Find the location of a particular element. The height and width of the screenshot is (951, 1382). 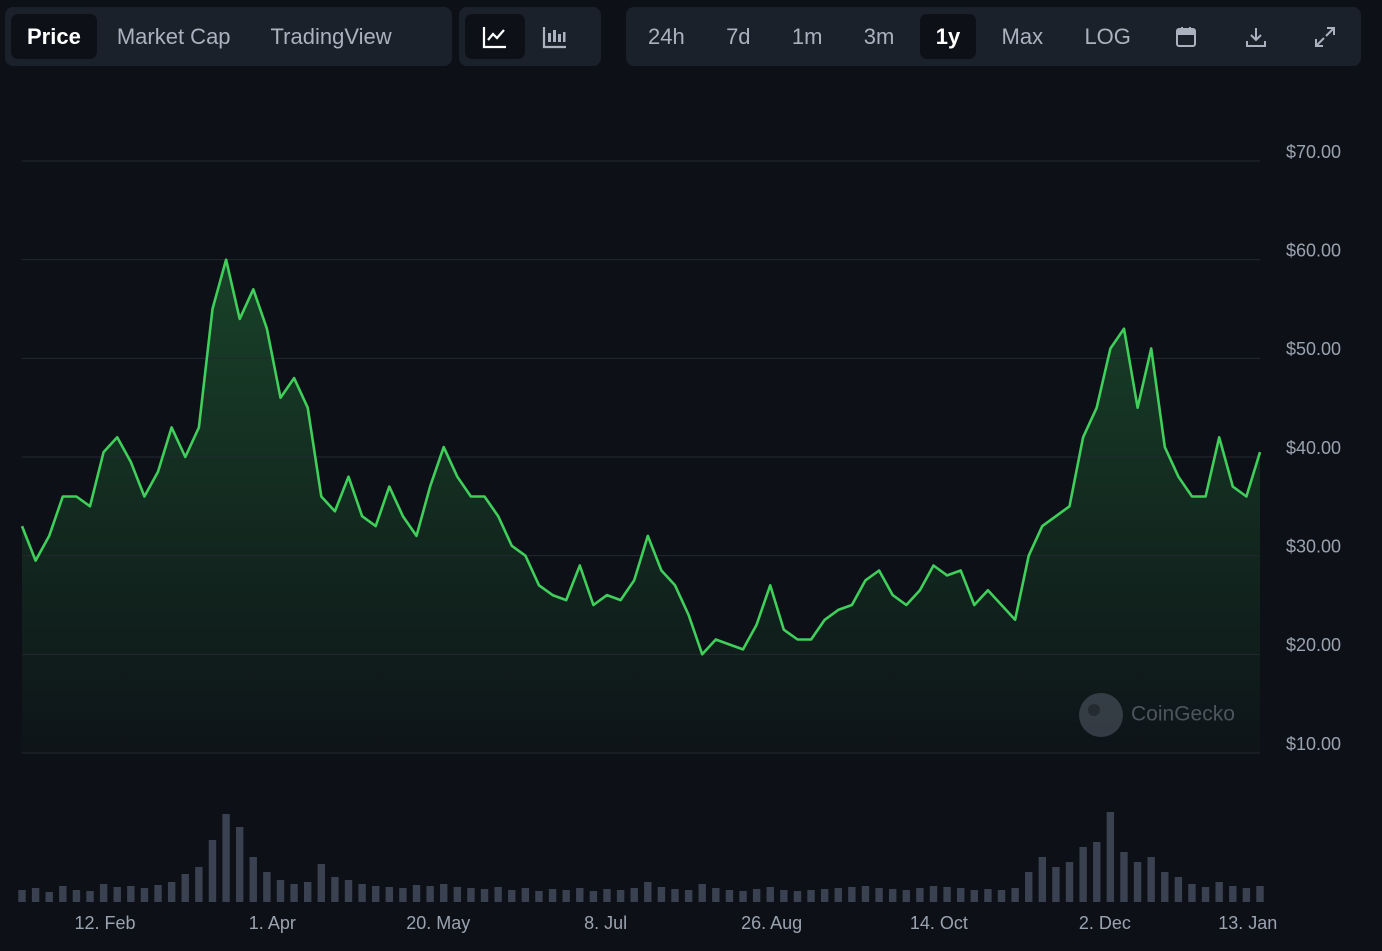

tab: Market Cap is located at coordinates (173, 36).